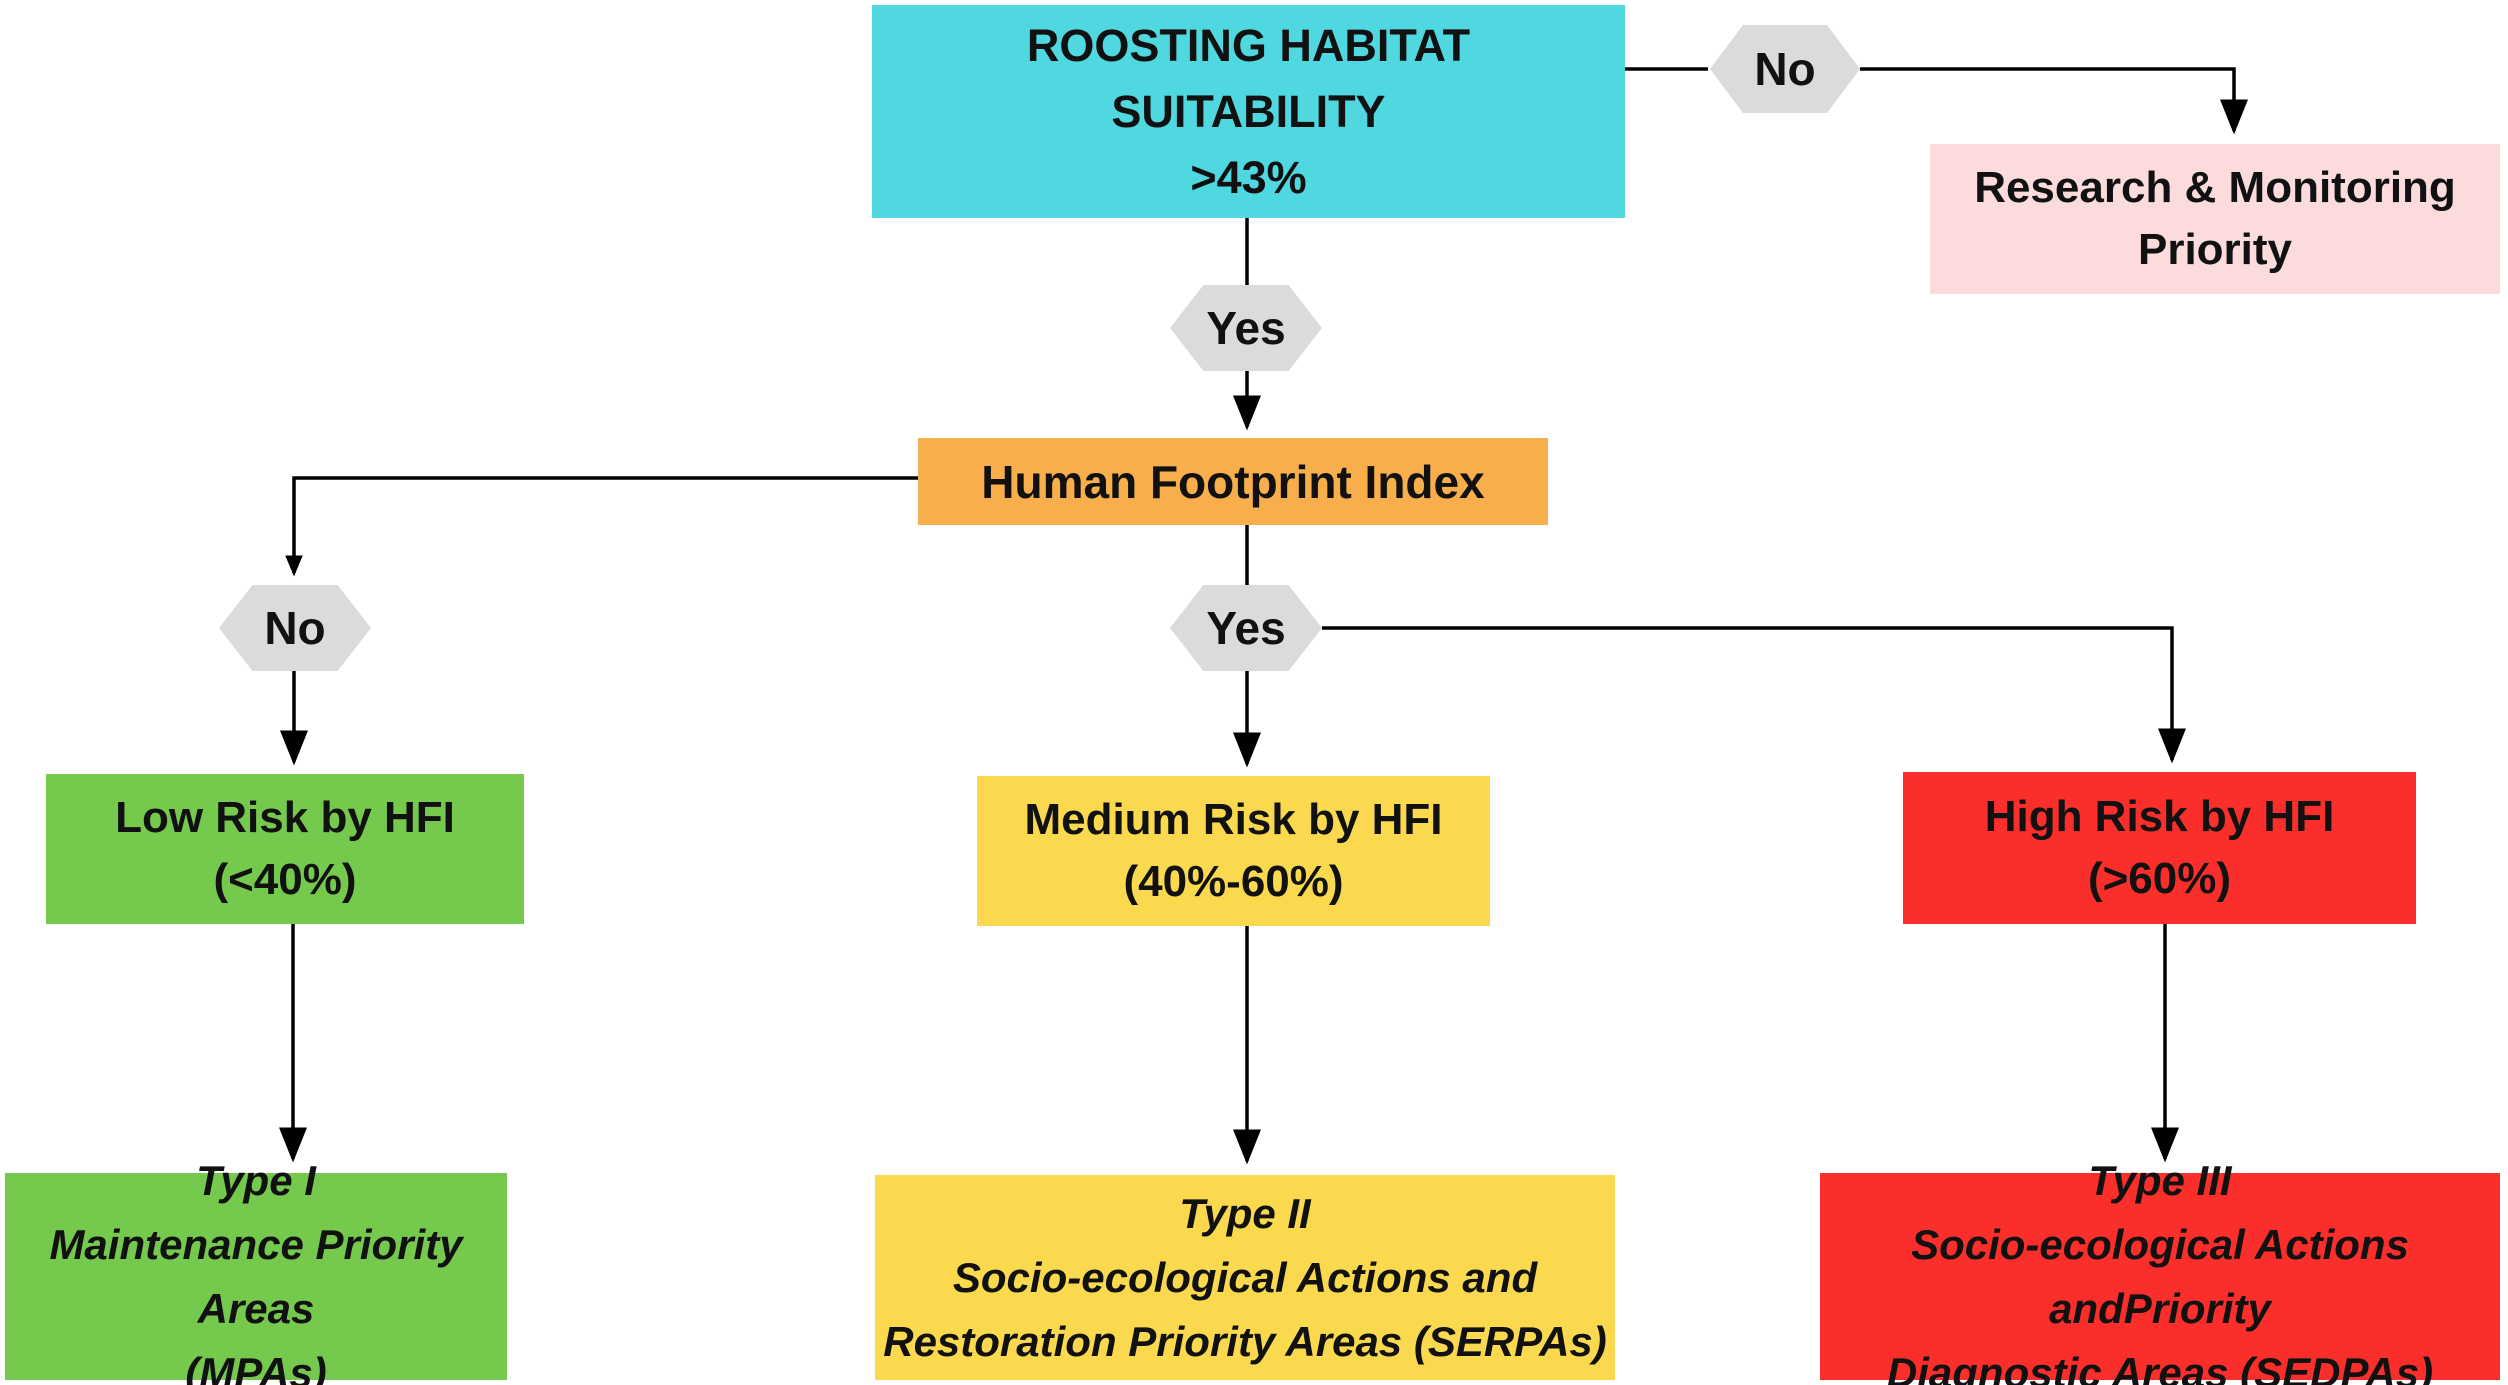 The width and height of the screenshot is (2508, 1385). What do you see at coordinates (1248, 177) in the screenshot?
I see `label-line: >43%` at bounding box center [1248, 177].